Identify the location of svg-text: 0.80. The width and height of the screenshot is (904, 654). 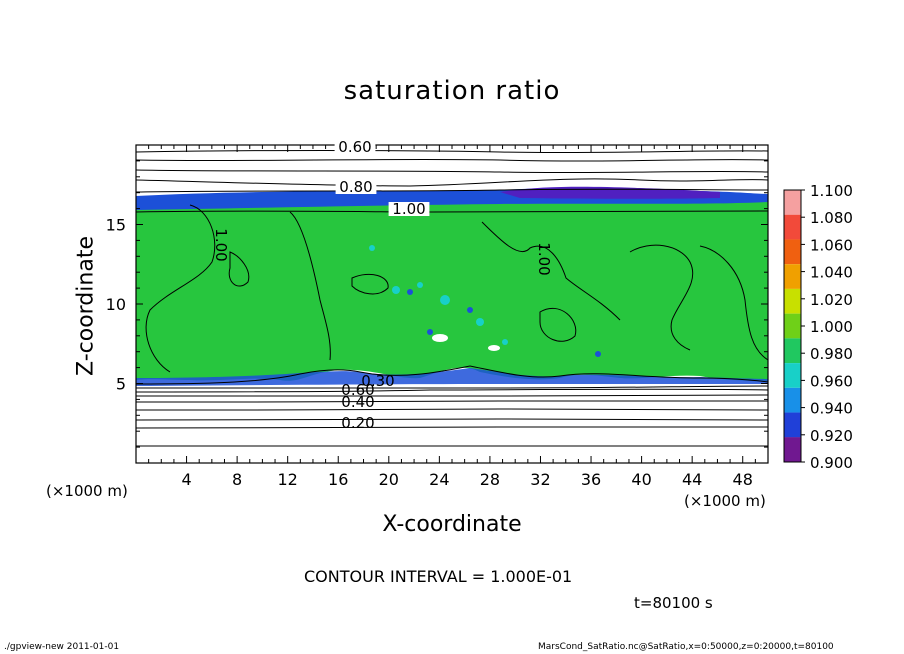
(355, 187).